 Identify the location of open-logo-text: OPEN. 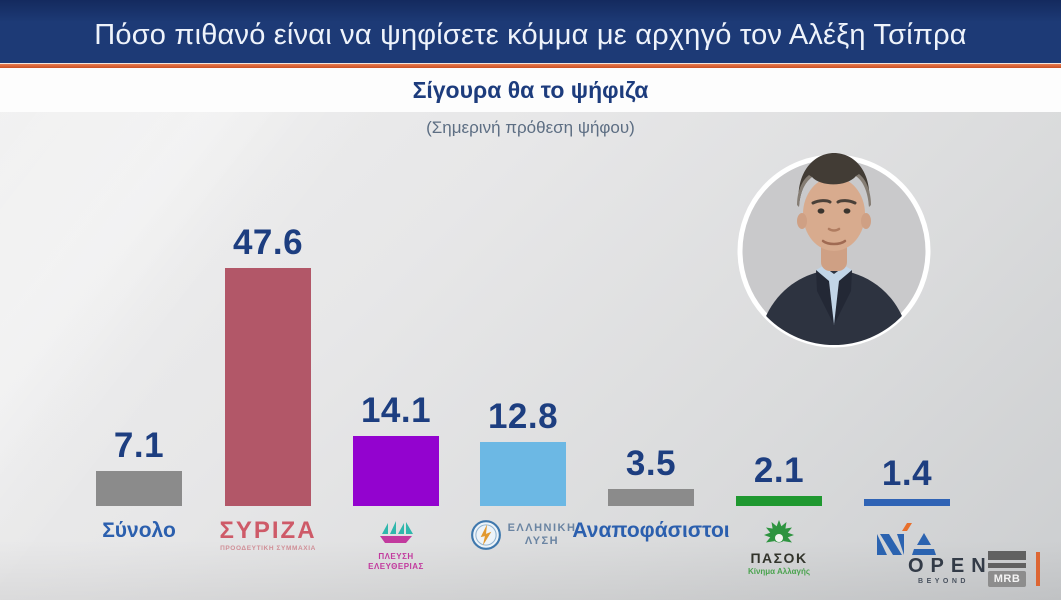
(950, 566).